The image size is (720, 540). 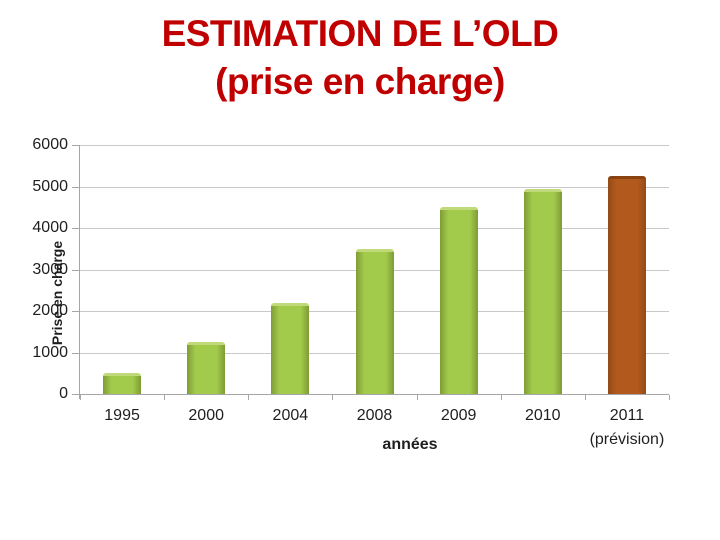 What do you see at coordinates (458, 300) in the screenshot?
I see `bar-2009` at bounding box center [458, 300].